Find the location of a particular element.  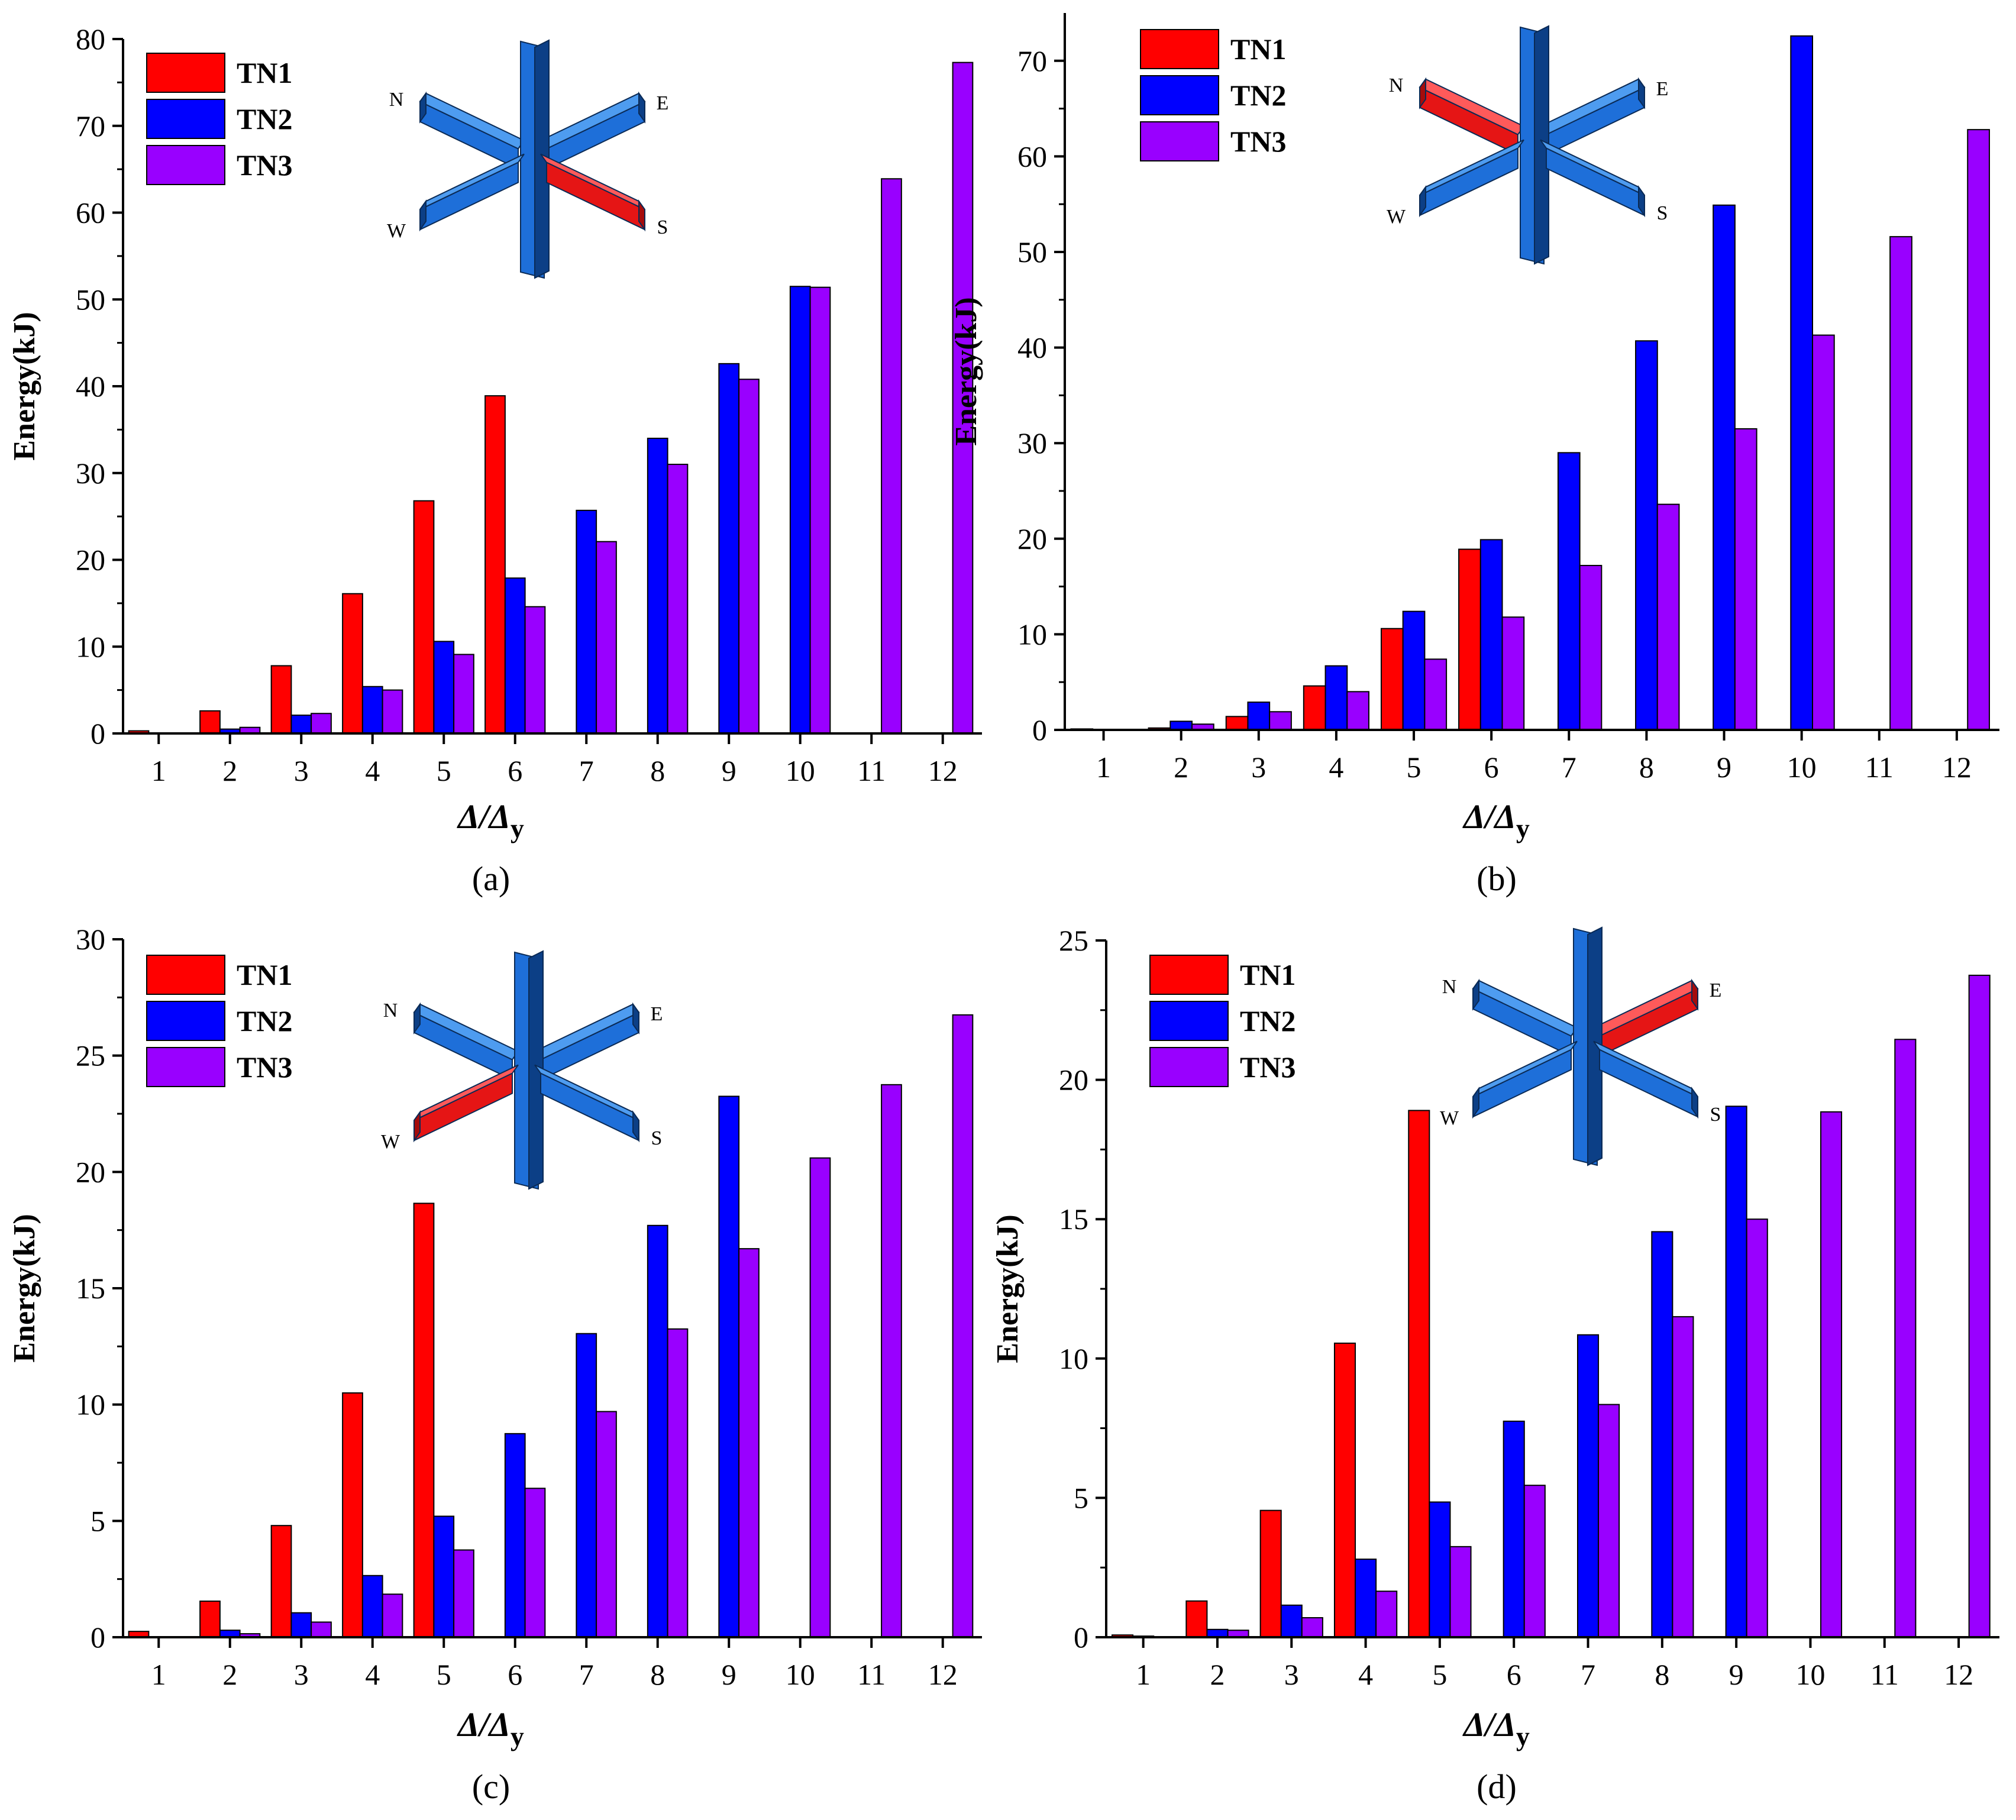

beam-arm-e-end is located at coordinates (635, 1018).